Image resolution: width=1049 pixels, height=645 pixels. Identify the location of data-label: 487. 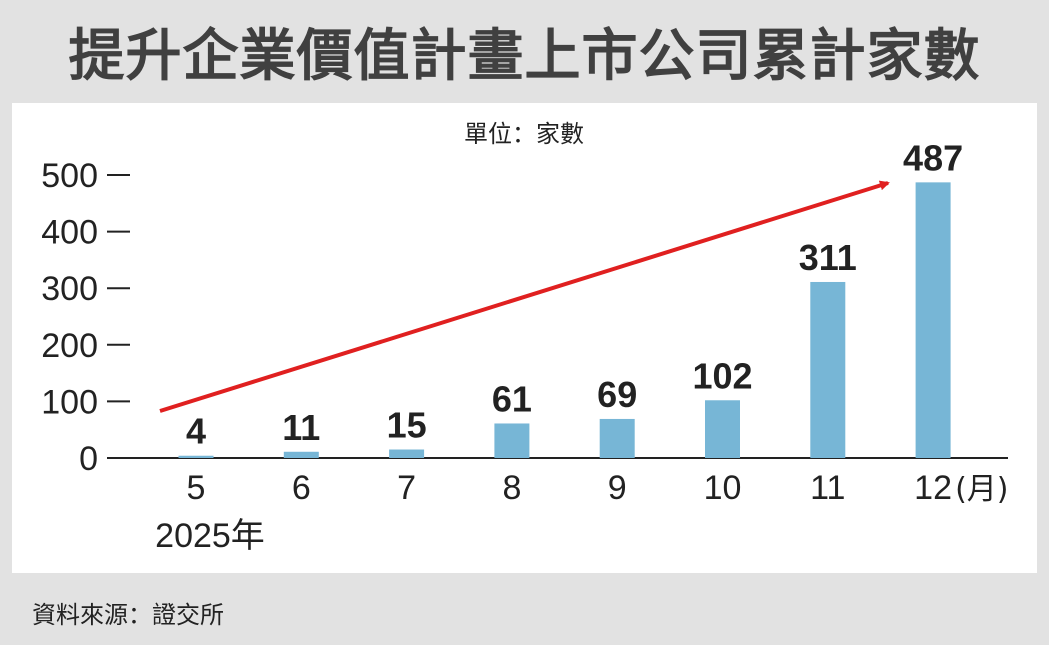
(933, 157).